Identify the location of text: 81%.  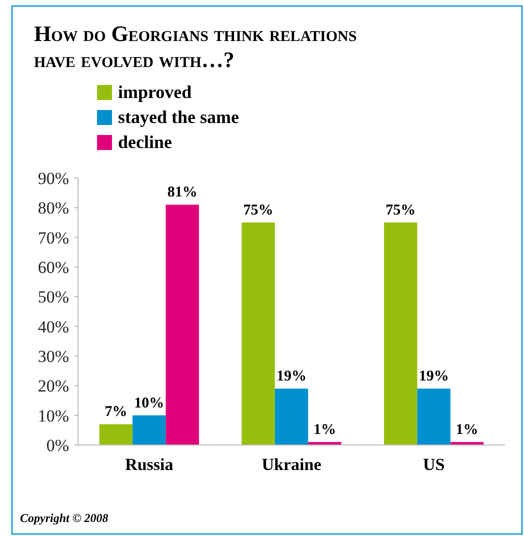
(182, 192).